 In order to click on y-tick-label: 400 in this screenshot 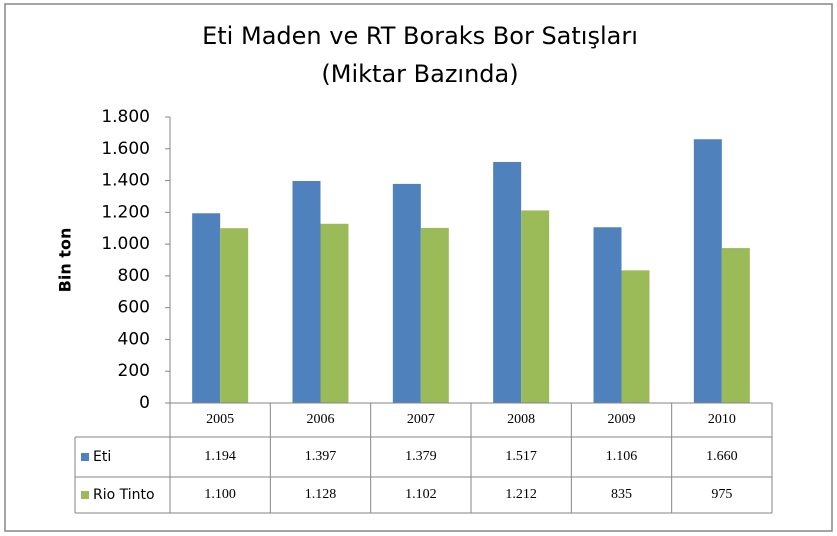, I will do `click(134, 339)`.